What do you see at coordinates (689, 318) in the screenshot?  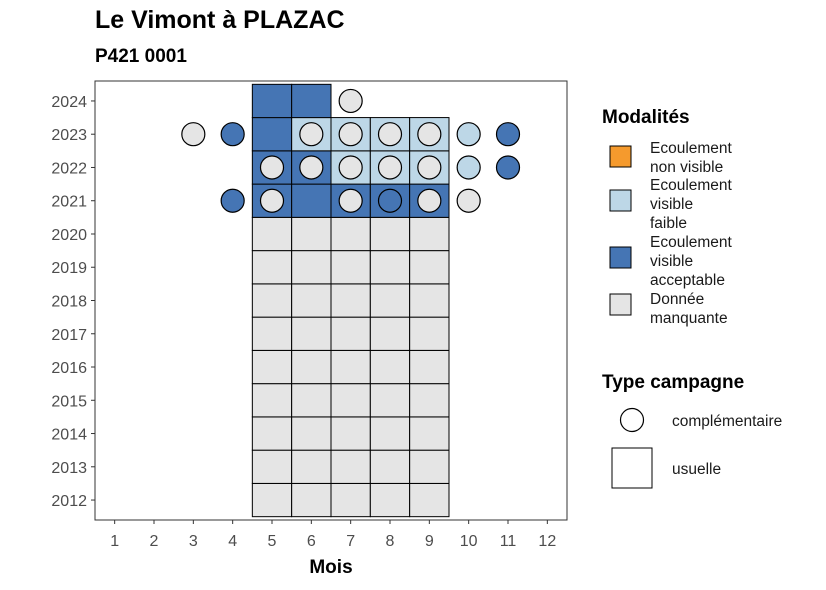 I see `legend-label-manquante-1: manquante` at bounding box center [689, 318].